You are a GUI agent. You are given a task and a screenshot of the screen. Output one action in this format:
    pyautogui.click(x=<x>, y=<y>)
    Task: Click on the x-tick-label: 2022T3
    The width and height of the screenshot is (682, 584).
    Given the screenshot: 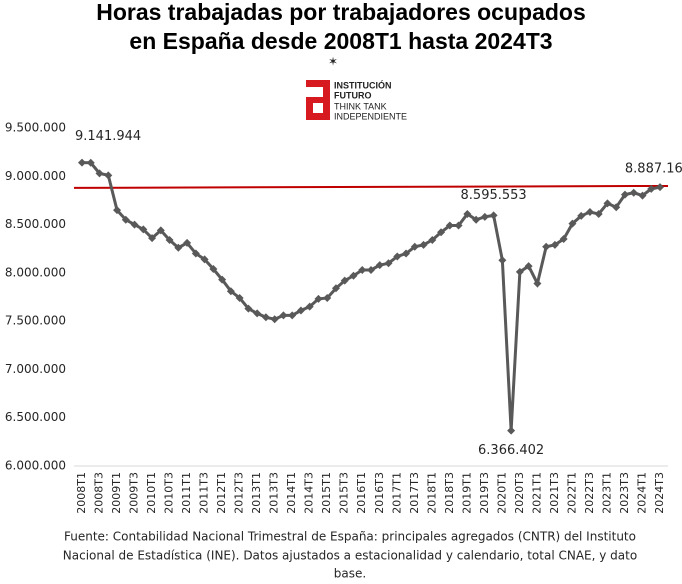 What is the action you would take?
    pyautogui.click(x=589, y=493)
    